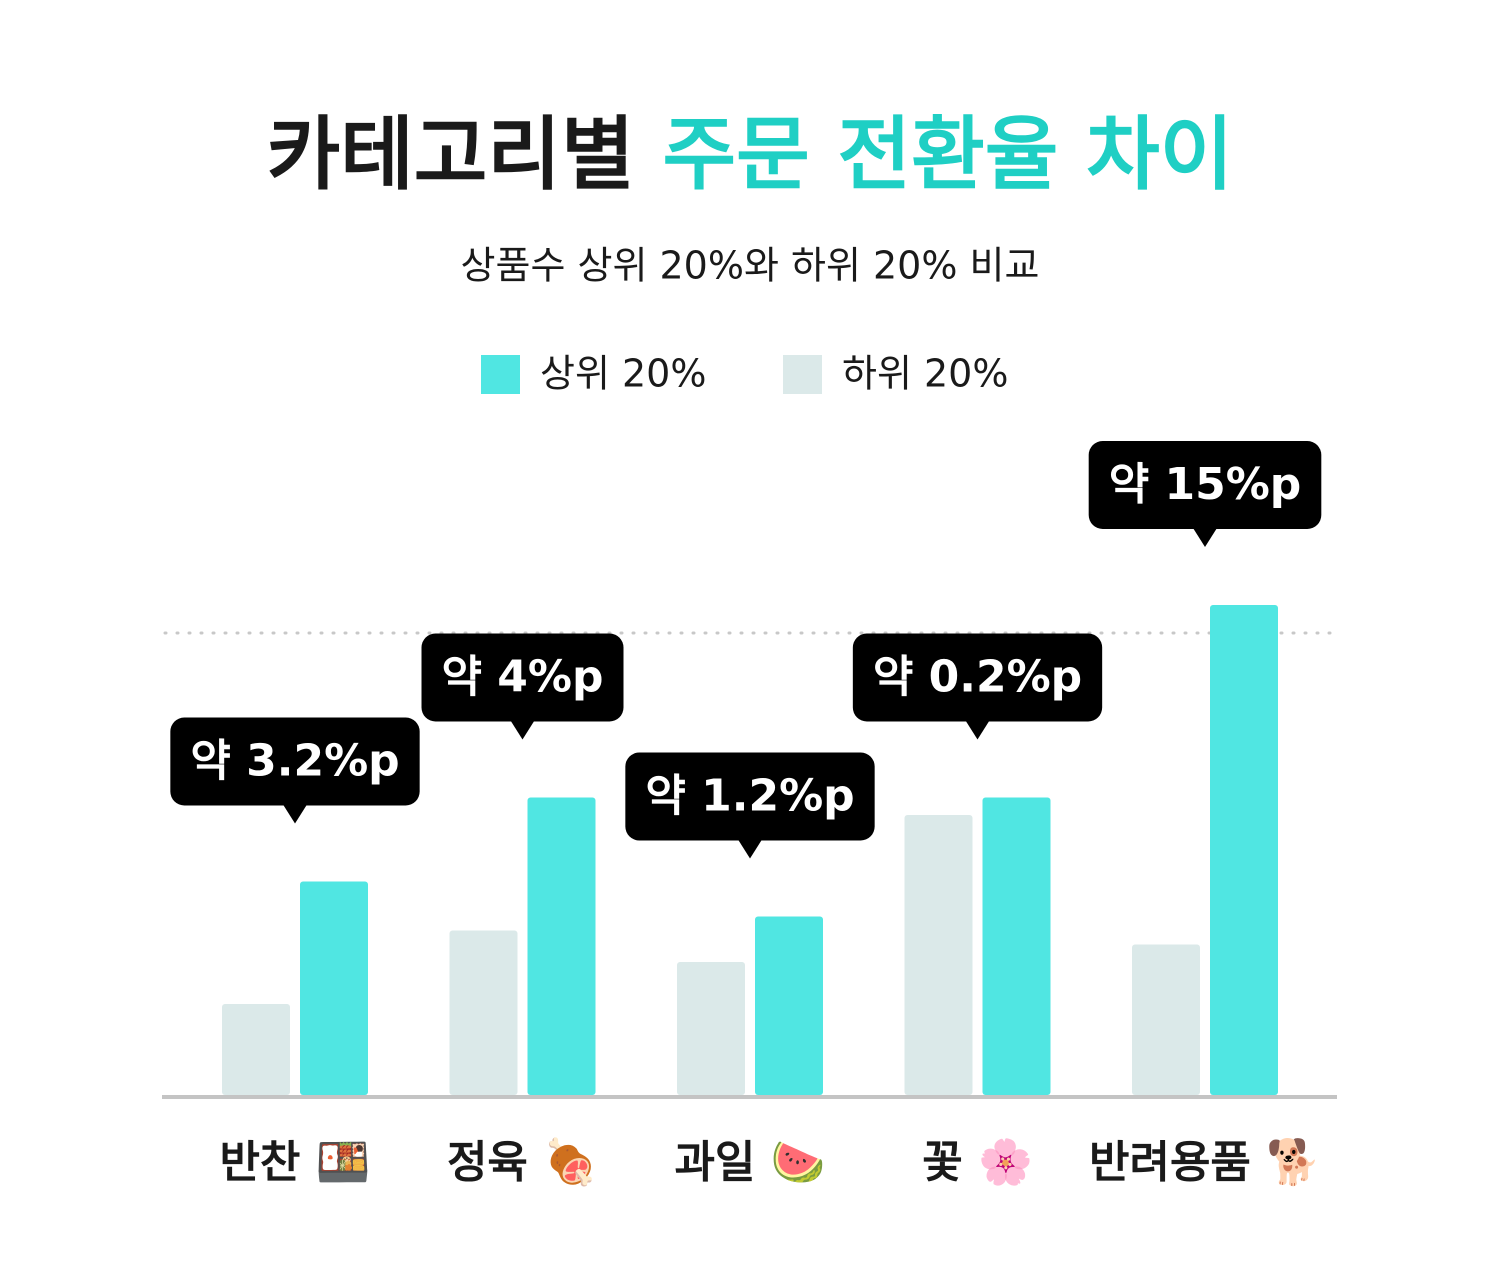 This screenshot has width=1500, height=1270. I want to click on x-tick-label: 꽃 🌸, so click(977, 1162).